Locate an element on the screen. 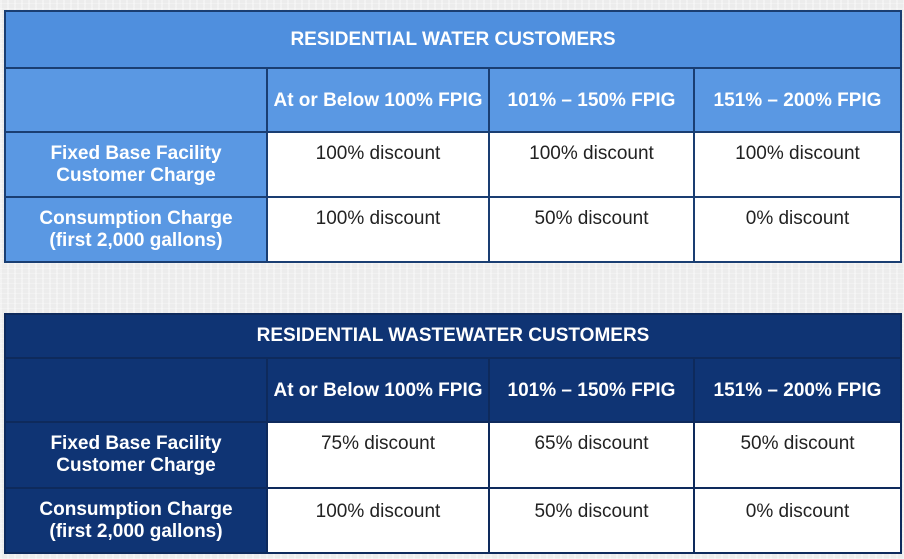  wastewater-table-title: RESIDENTIAL WASTEWATER CUSTOMERS is located at coordinates (453, 336).